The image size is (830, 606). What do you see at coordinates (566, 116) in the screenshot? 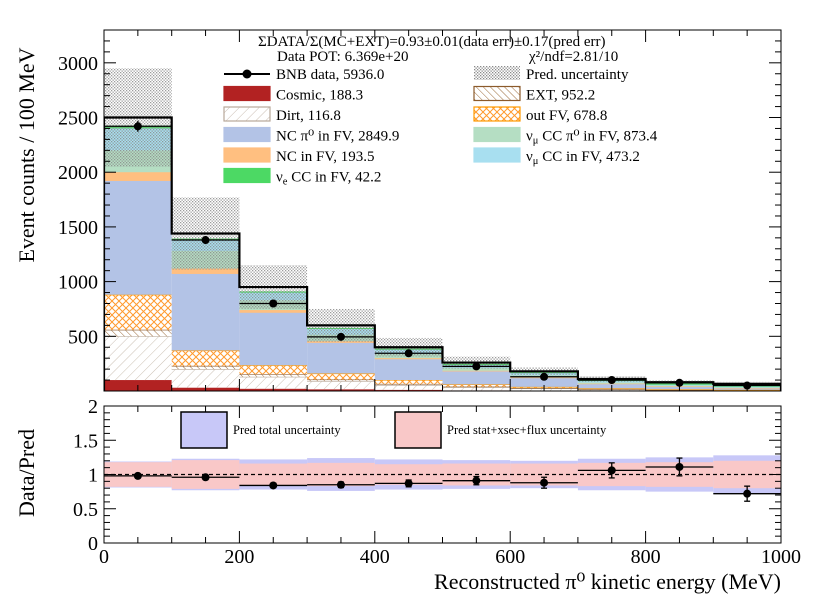
I see `legend-label: out FV, 678.8` at bounding box center [566, 116].